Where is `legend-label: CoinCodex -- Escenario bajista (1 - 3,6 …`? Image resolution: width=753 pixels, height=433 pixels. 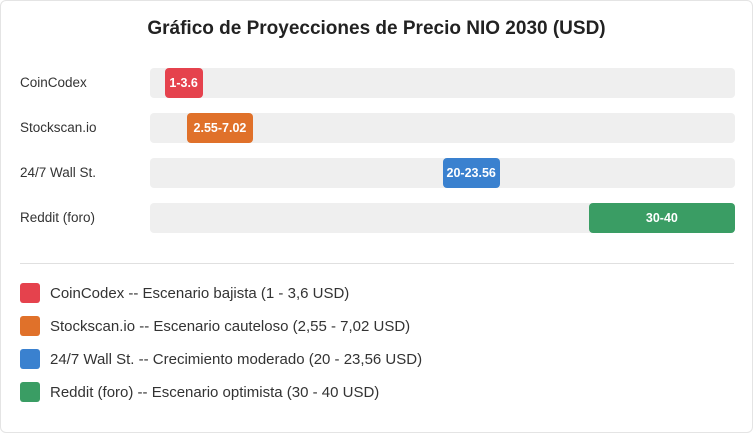 legend-label: CoinCodex -- Escenario bajista (1 - 3,6 … is located at coordinates (200, 293).